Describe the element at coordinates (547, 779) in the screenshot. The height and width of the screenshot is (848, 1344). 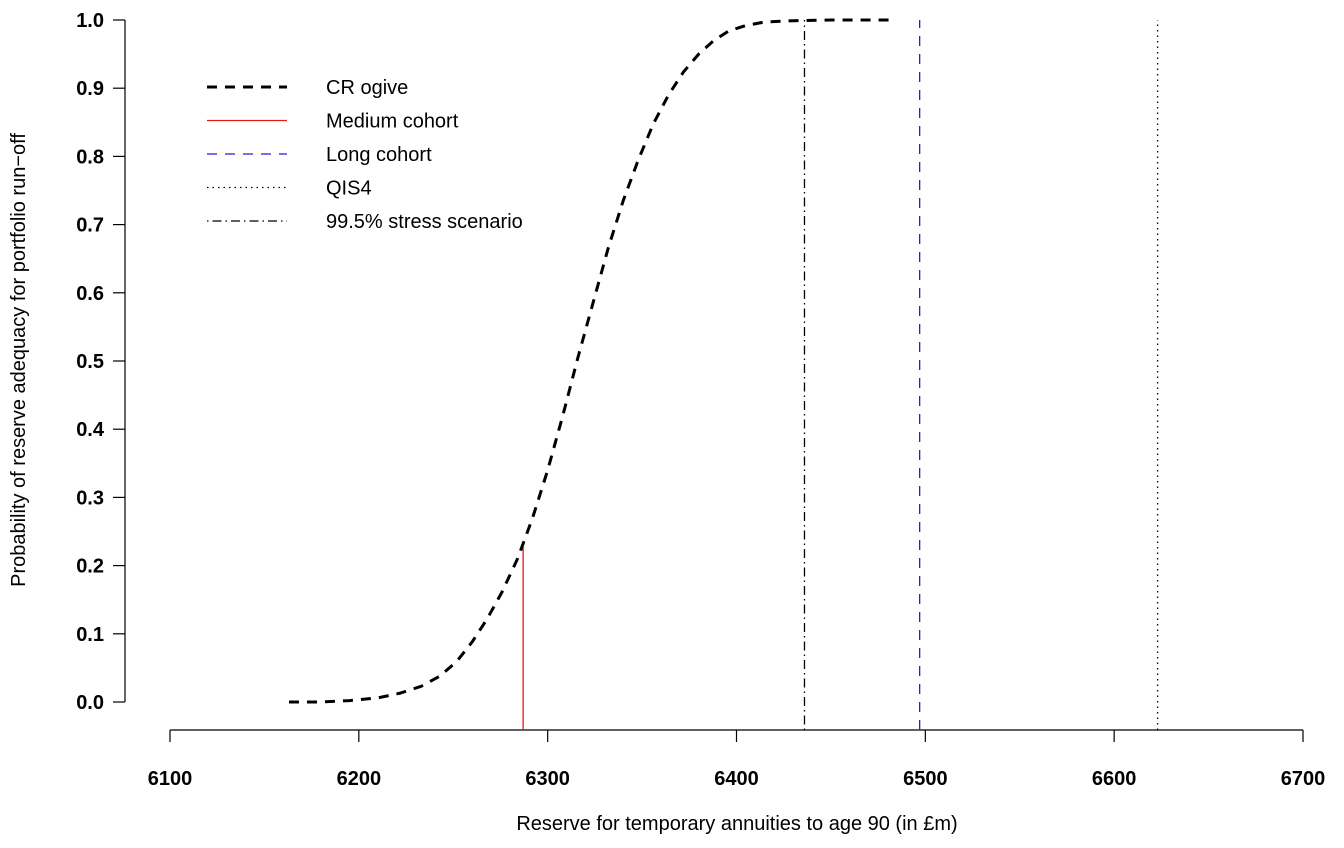
I see `x-tick-label: 6300` at that location.